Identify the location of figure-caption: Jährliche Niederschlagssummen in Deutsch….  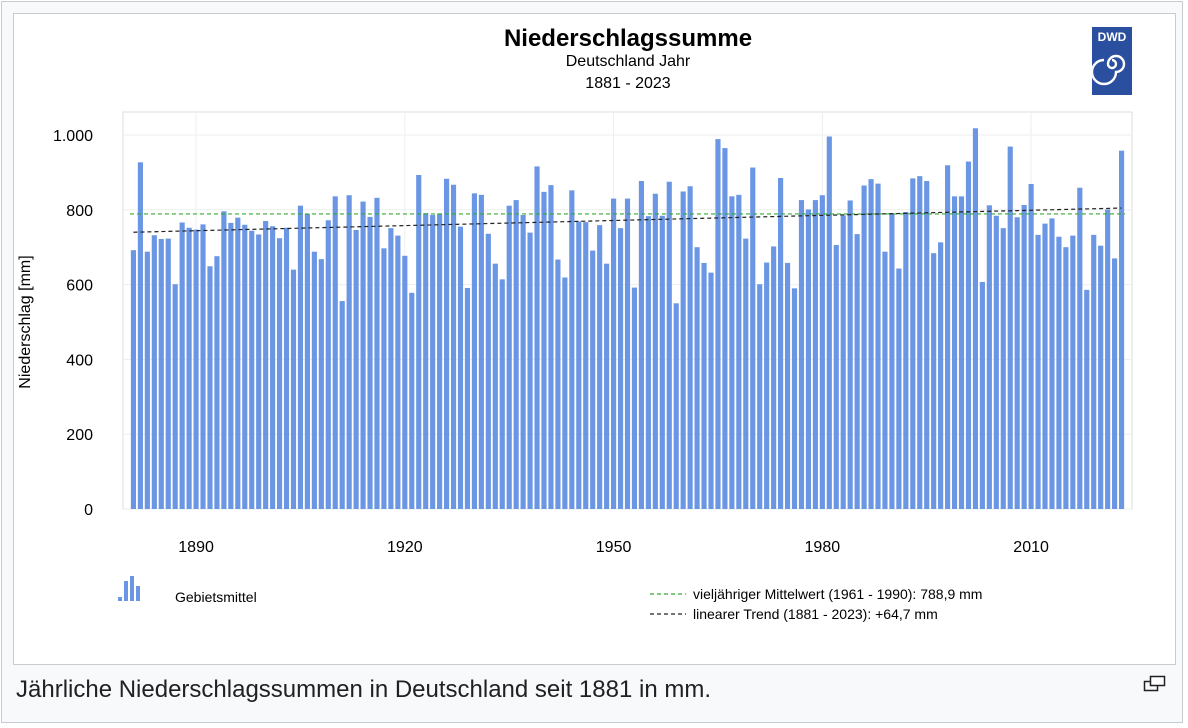
(363, 689).